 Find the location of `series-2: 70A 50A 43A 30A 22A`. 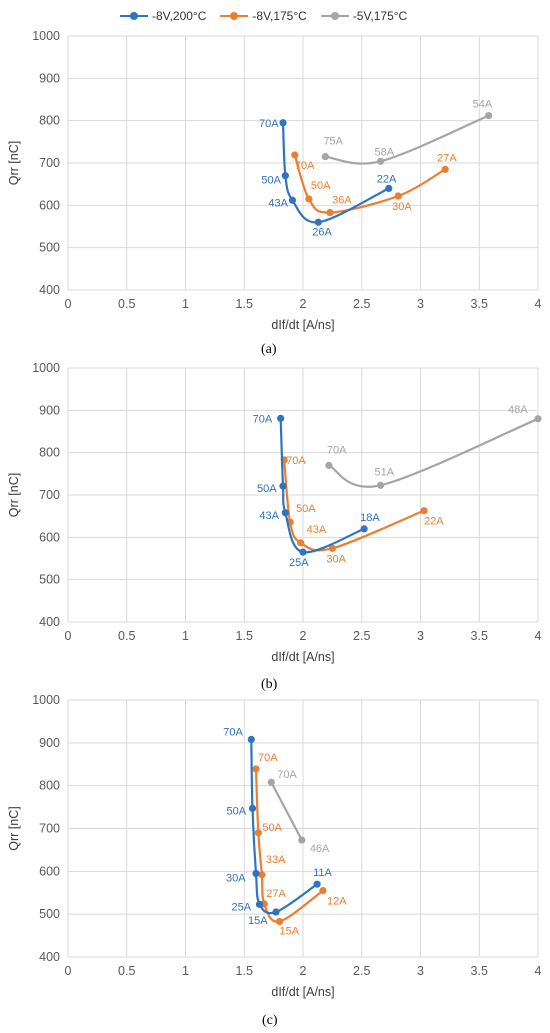

series-2: 70A 50A 43A 30A 22A is located at coordinates (362, 510).